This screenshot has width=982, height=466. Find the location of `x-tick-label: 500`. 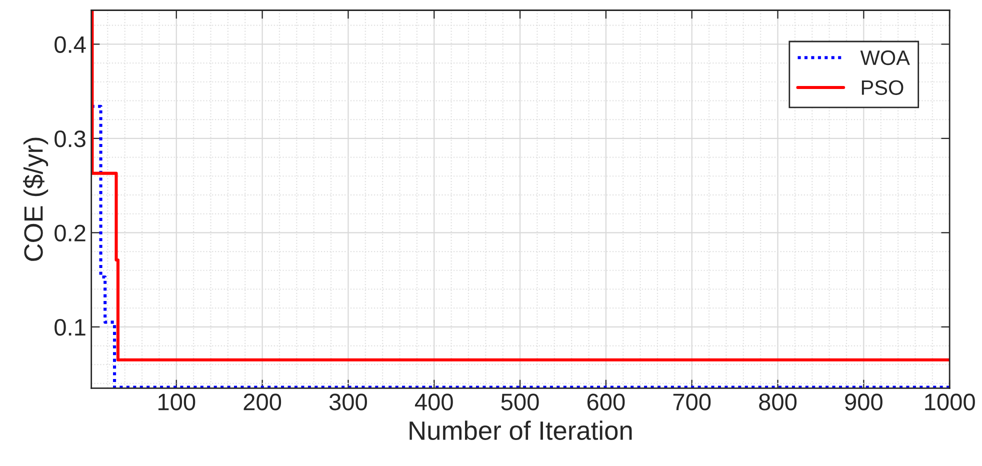

x-tick-label: 500 is located at coordinates (520, 402).